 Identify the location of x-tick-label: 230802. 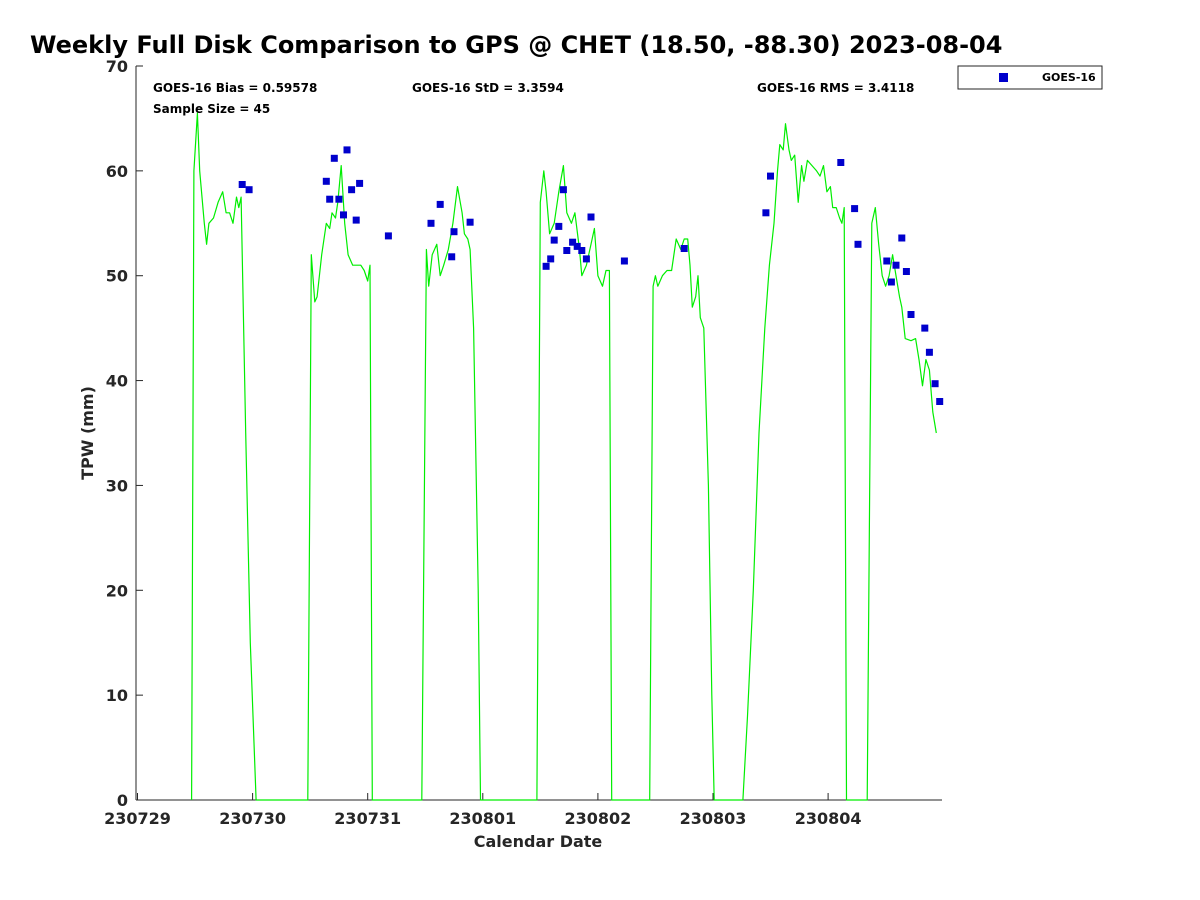
(598, 818).